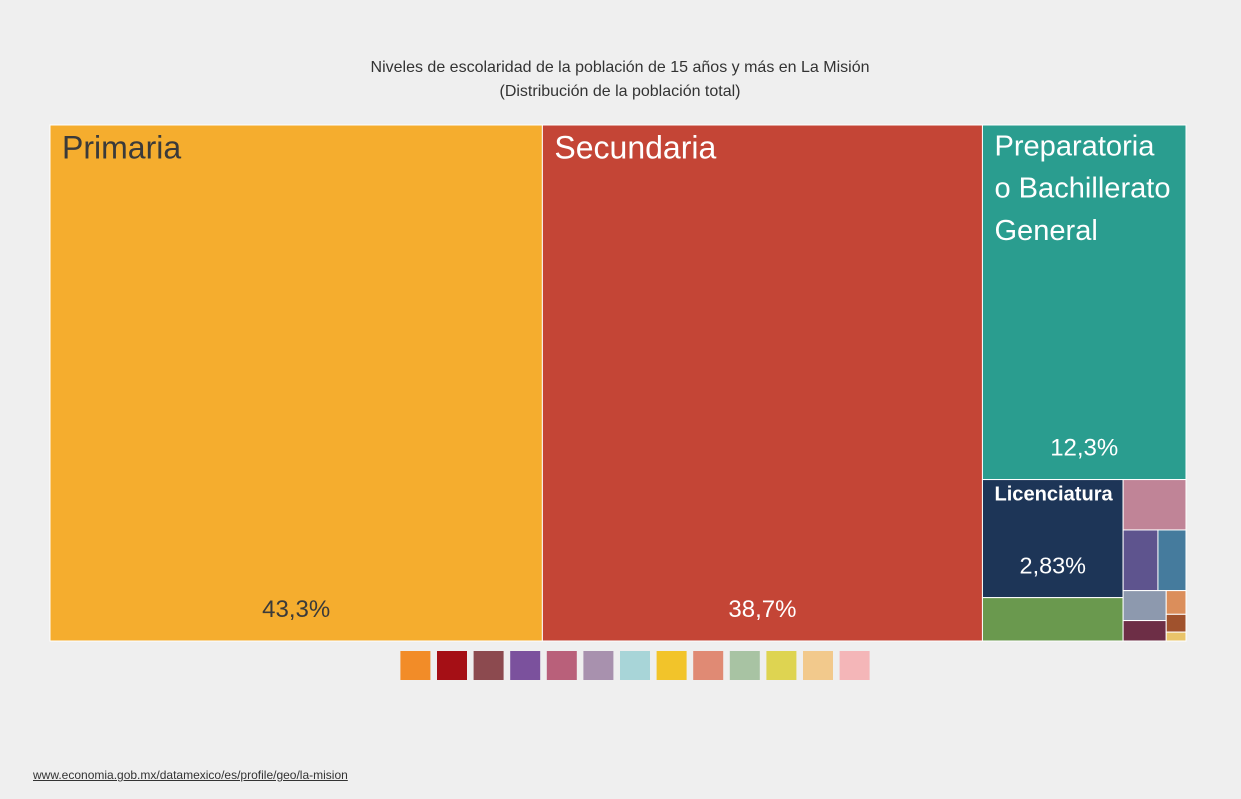  I want to click on tile-label: Licenciatura, so click(1053, 495).